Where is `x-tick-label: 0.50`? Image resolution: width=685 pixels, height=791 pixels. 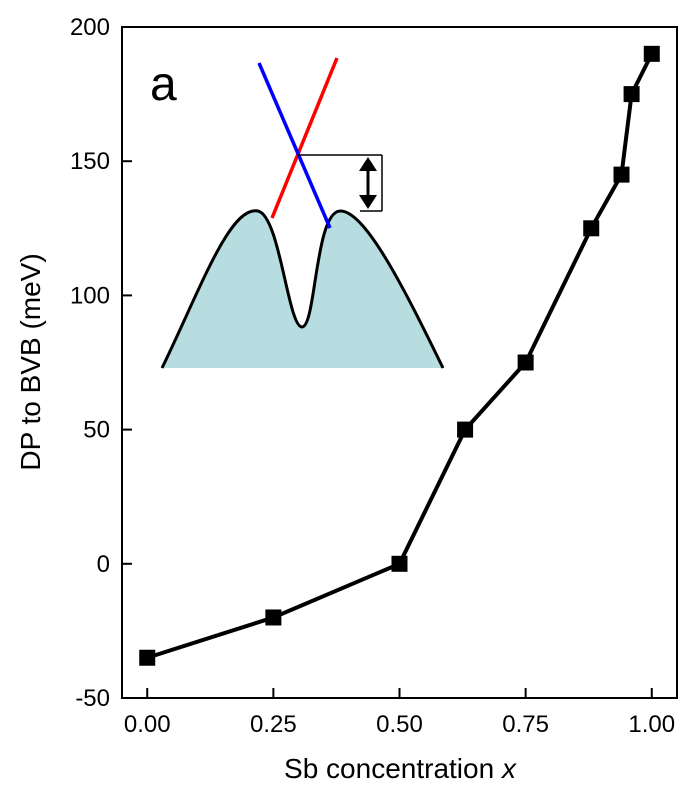 x-tick-label: 0.50 is located at coordinates (399, 724).